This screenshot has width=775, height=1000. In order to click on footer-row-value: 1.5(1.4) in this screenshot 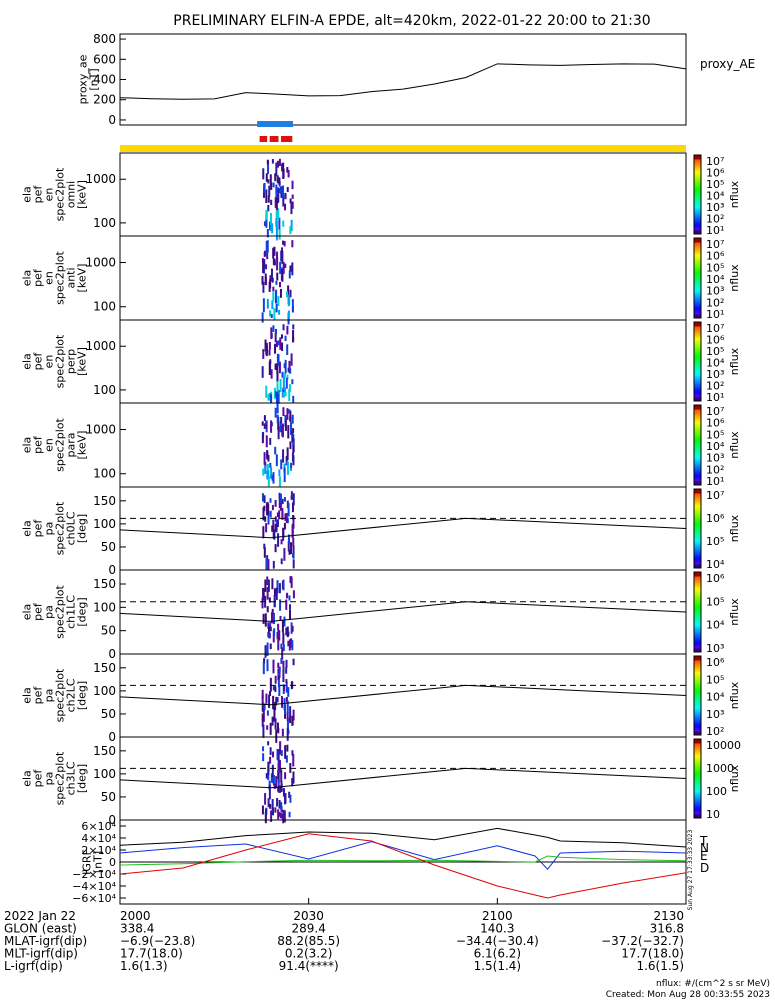, I will do `click(498, 966)`.